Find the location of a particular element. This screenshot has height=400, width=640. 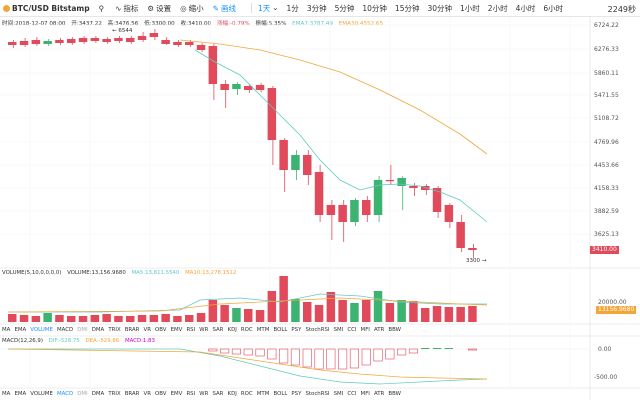

symbol-selector: BTC/USD Bitstamp is located at coordinates (46, 8).